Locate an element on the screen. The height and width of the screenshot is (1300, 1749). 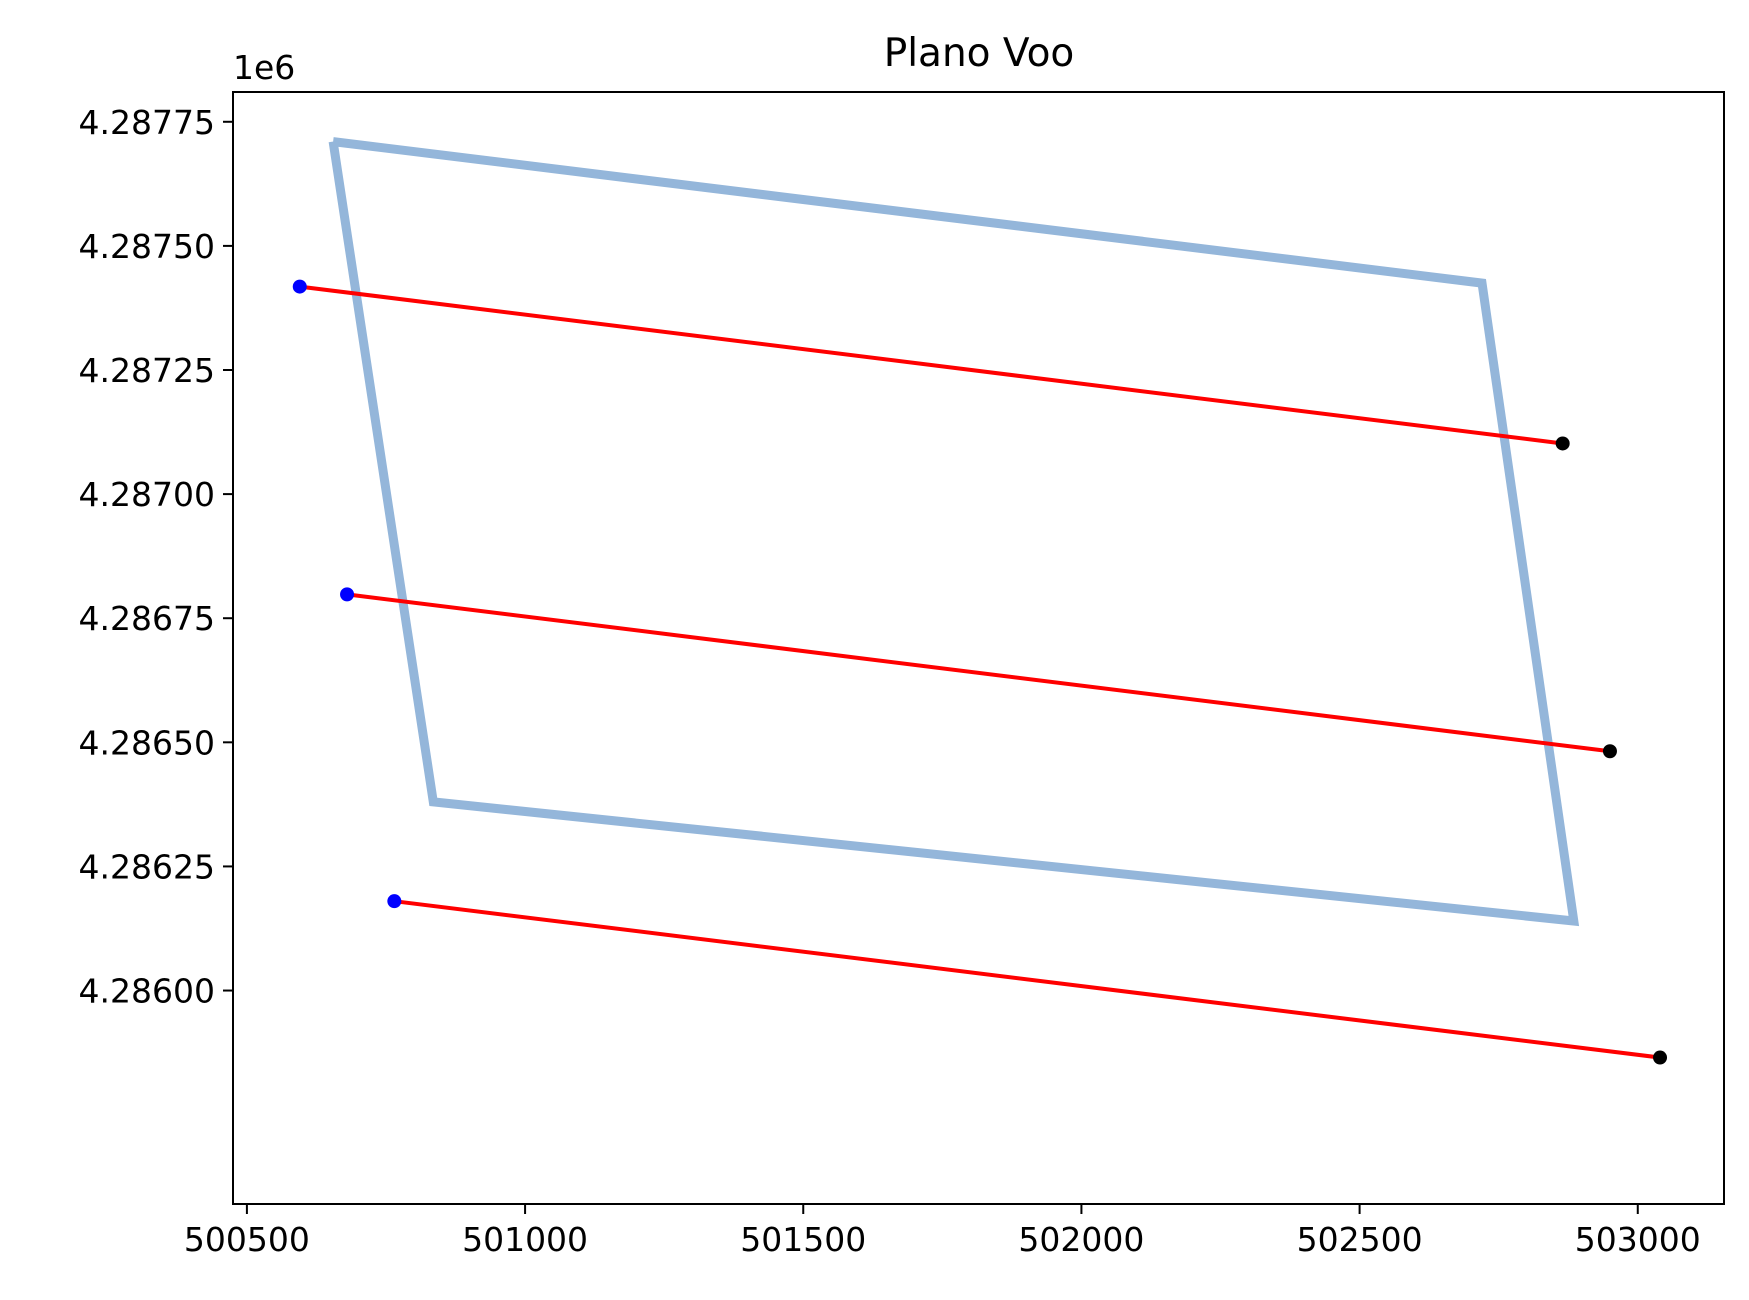
y-tick-label: 4.28750 is located at coordinates (147, 246).